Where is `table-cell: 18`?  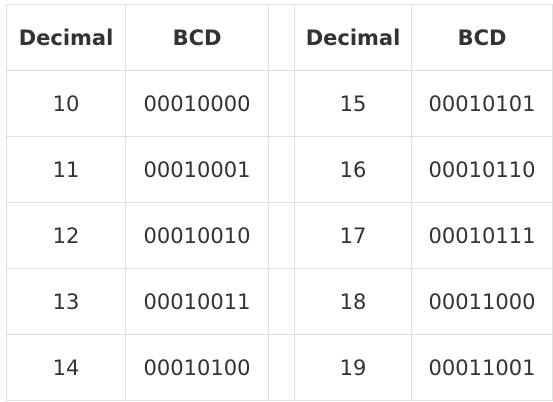
table-cell: 18 is located at coordinates (353, 301).